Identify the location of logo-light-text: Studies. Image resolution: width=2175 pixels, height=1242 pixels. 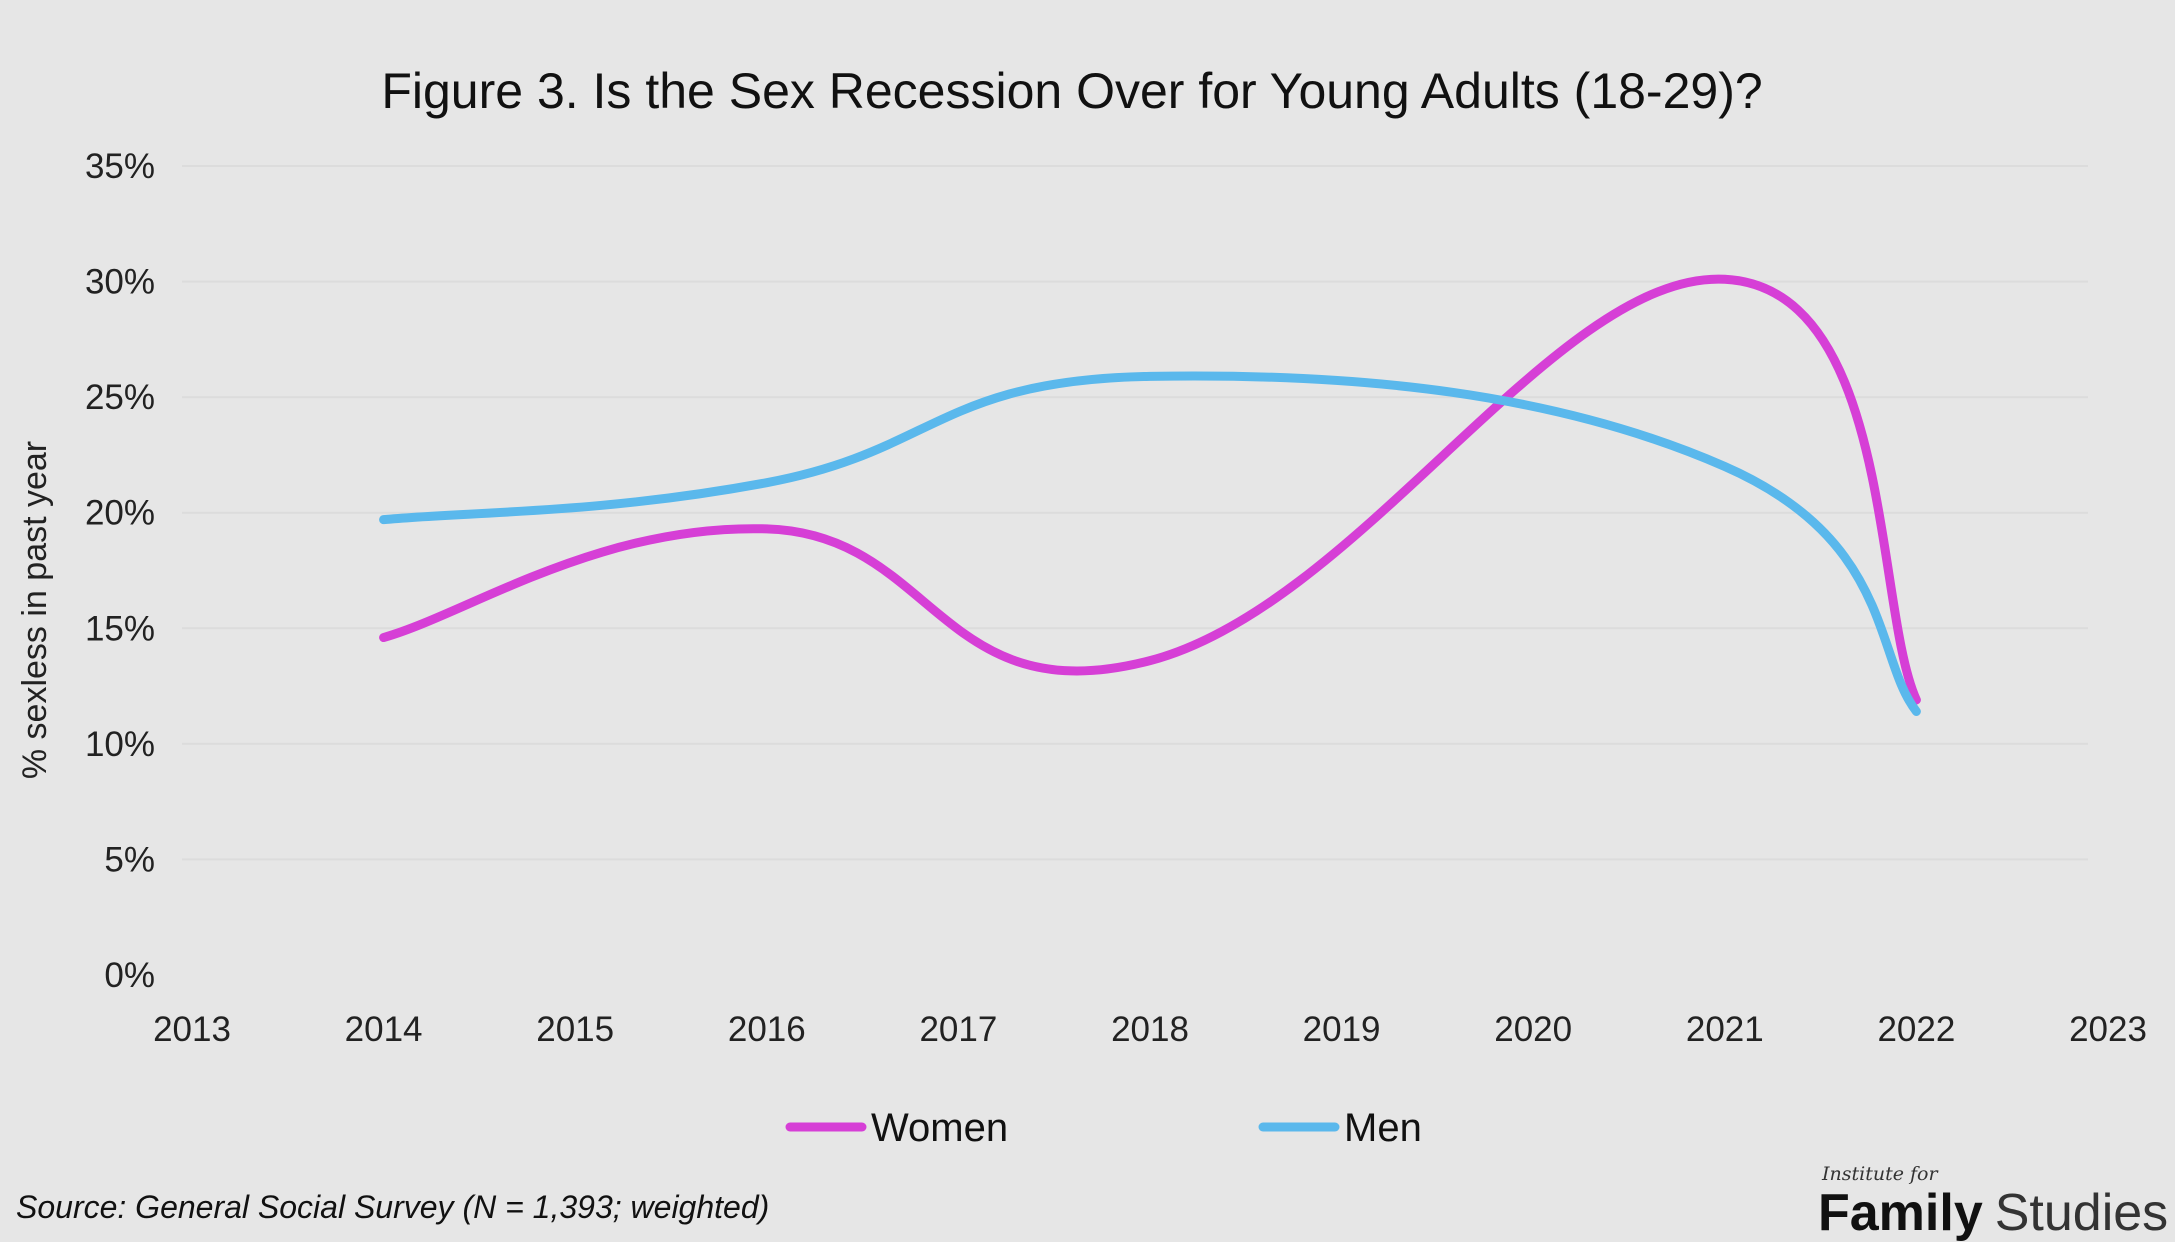
(2081, 1213).